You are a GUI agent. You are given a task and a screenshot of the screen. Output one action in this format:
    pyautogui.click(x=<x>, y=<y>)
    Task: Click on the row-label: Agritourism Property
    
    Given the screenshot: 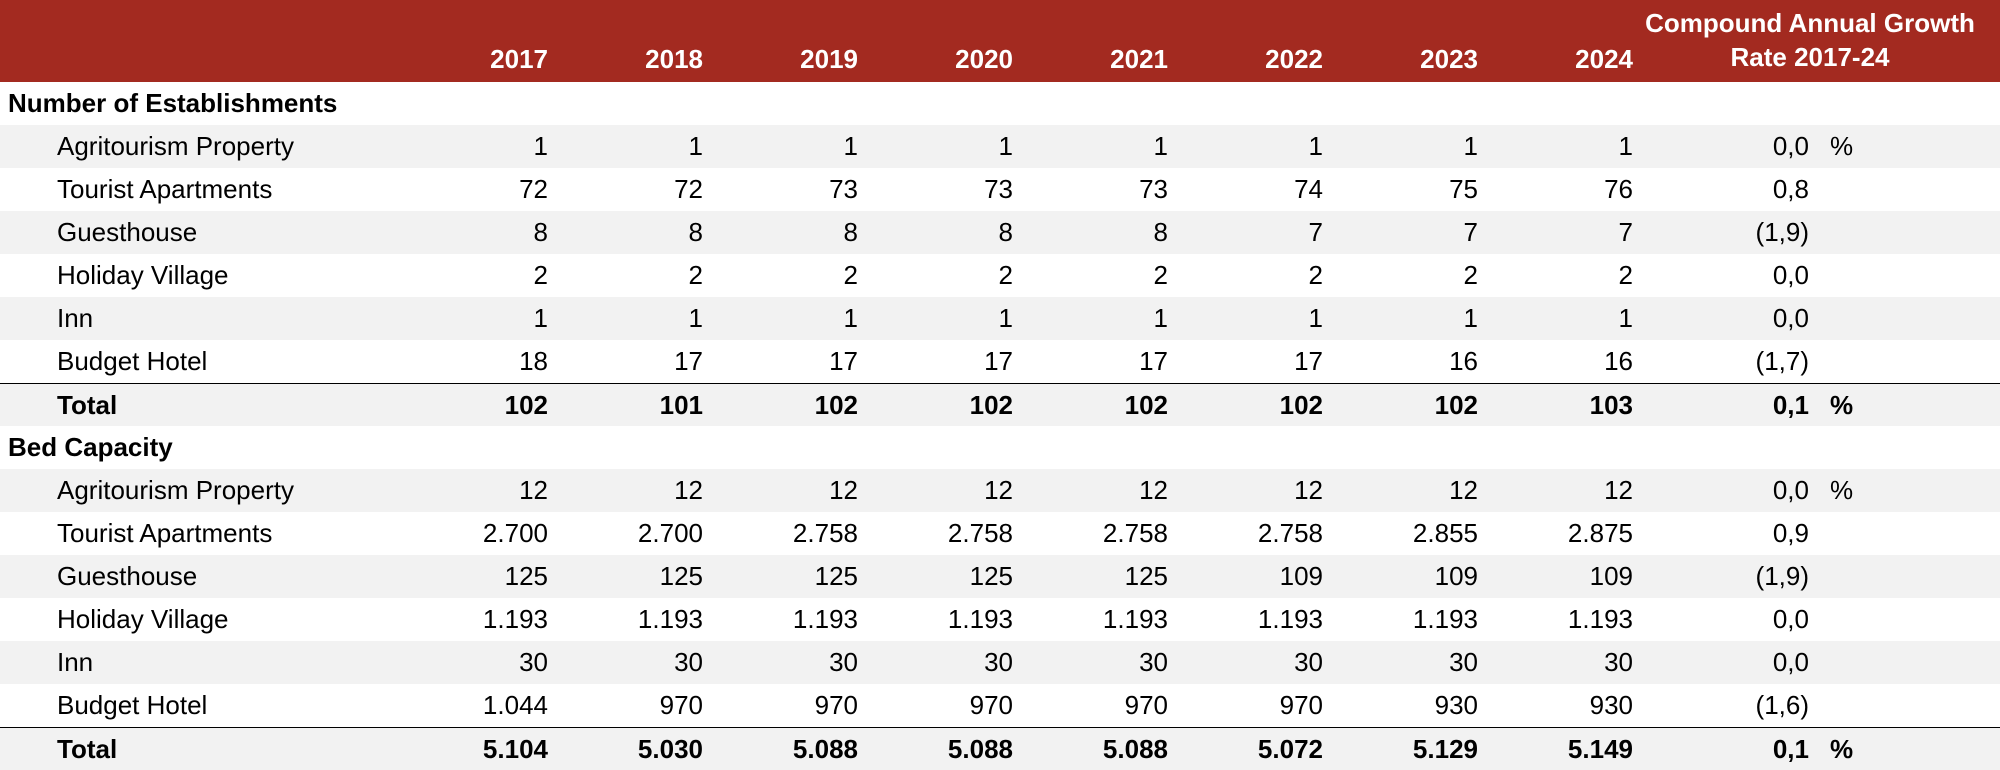 What is the action you would take?
    pyautogui.click(x=175, y=490)
    